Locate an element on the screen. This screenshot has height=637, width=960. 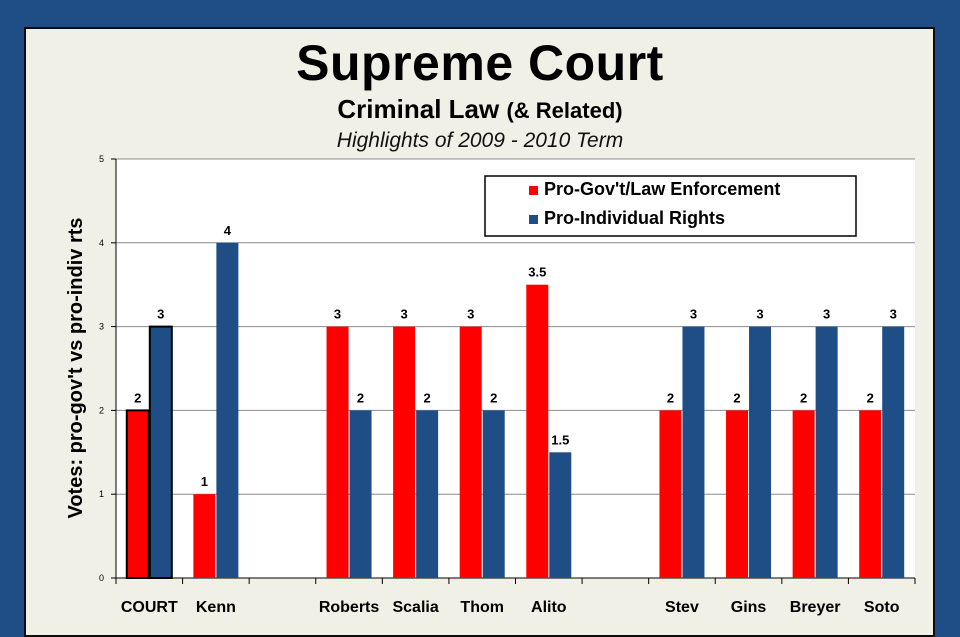
data-label: 1.5 is located at coordinates (560, 439).